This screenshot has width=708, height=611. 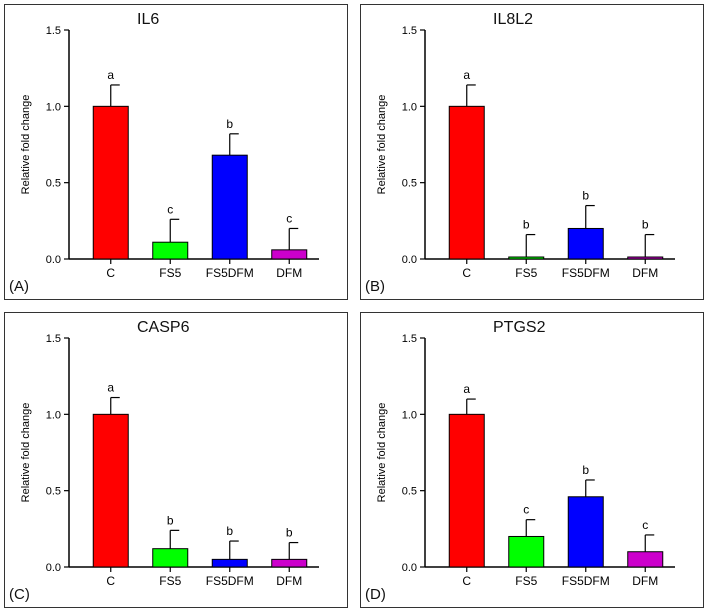 I want to click on chart-title: PTGS2, so click(x=519, y=327).